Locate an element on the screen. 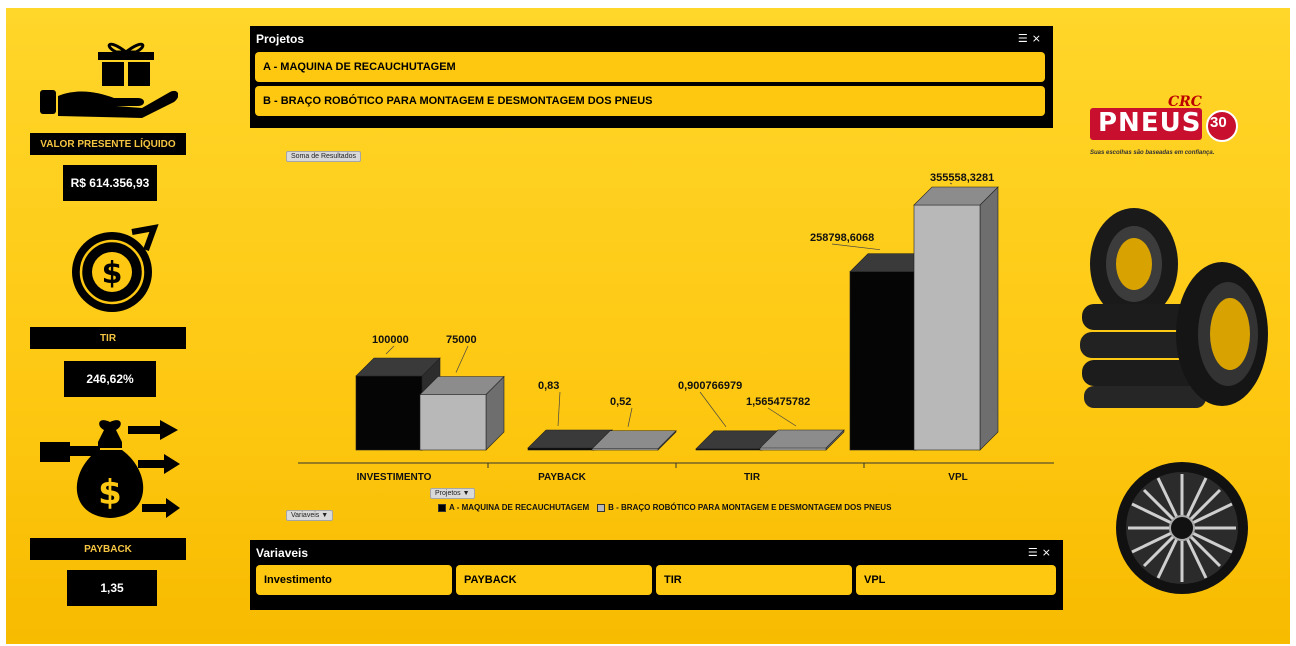  data-label-investimento-b: 75000 is located at coordinates (461, 340).